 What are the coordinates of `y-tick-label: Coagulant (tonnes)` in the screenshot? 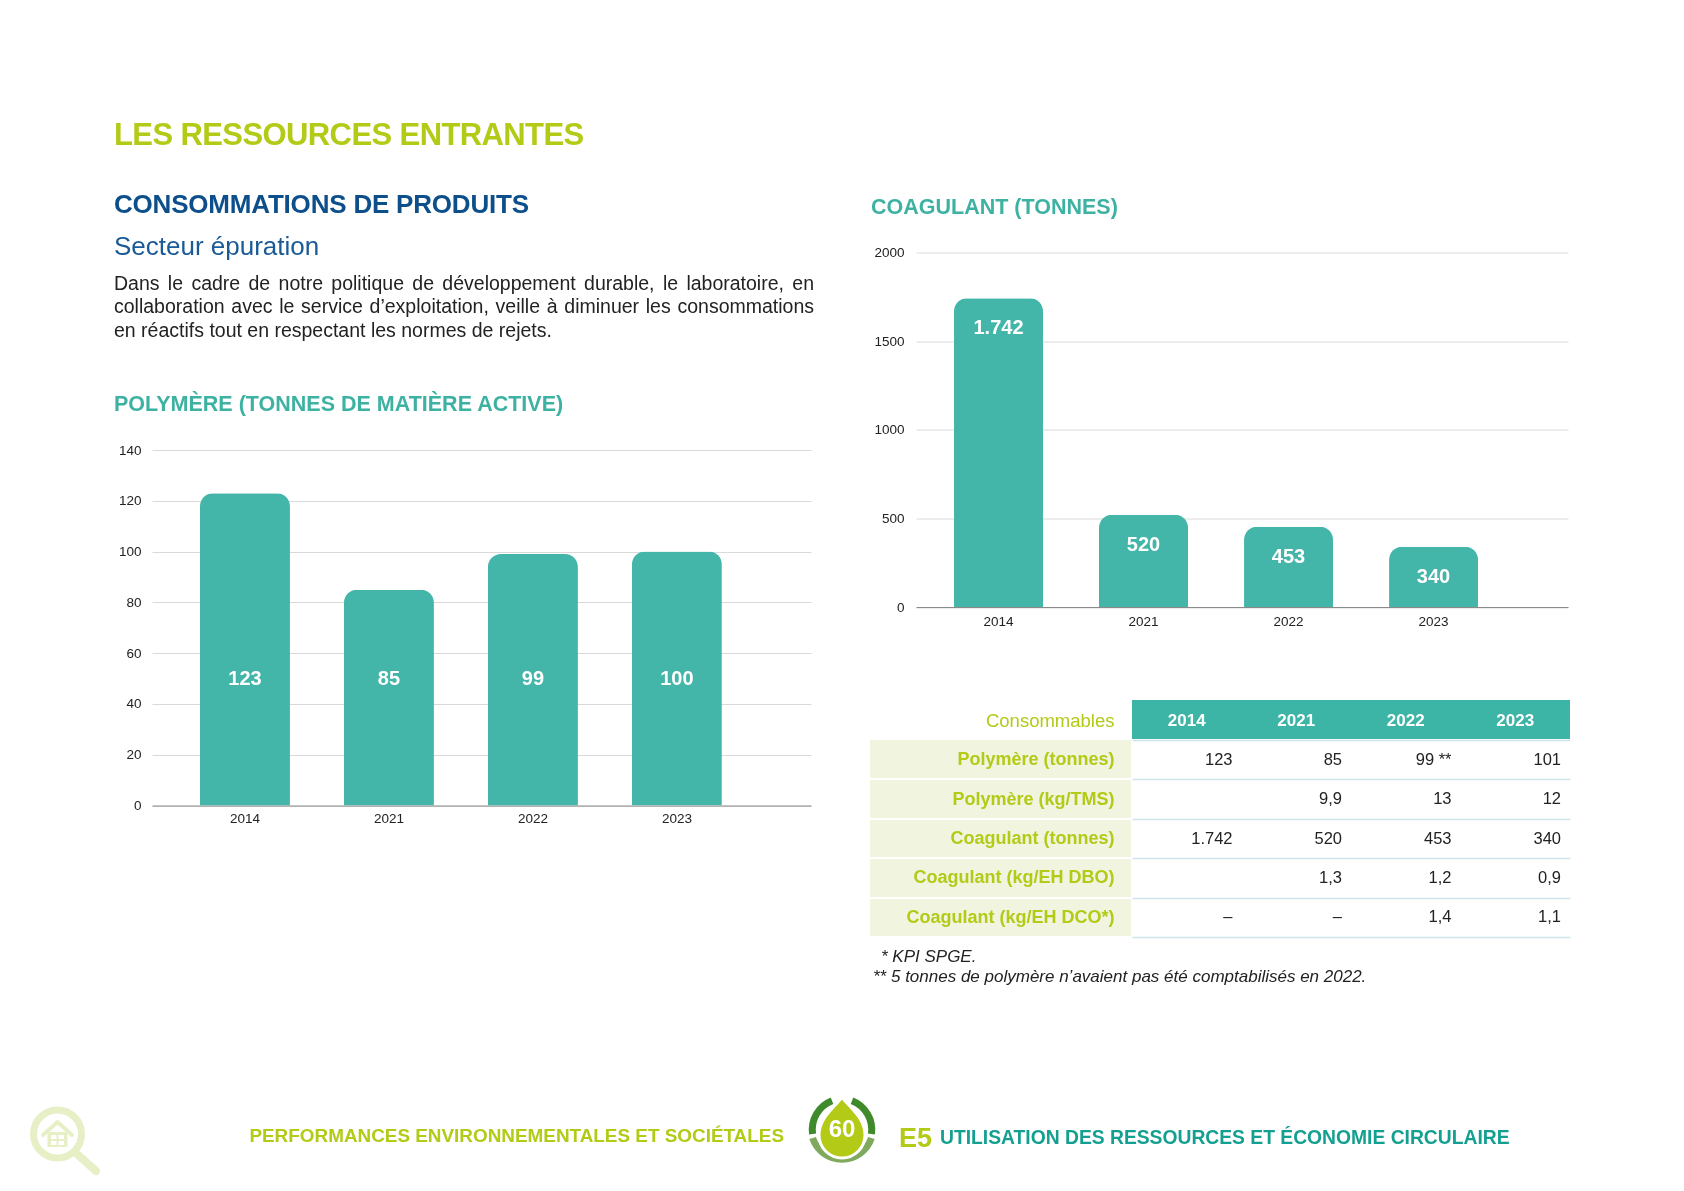 It's located at (1032, 838).